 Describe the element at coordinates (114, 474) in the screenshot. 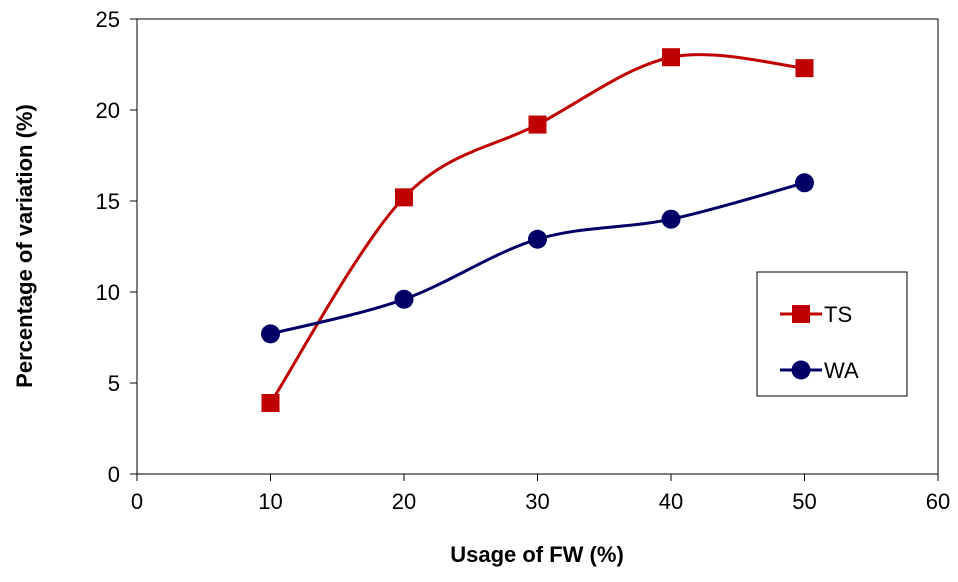

I see `y-tick-label: 0` at that location.